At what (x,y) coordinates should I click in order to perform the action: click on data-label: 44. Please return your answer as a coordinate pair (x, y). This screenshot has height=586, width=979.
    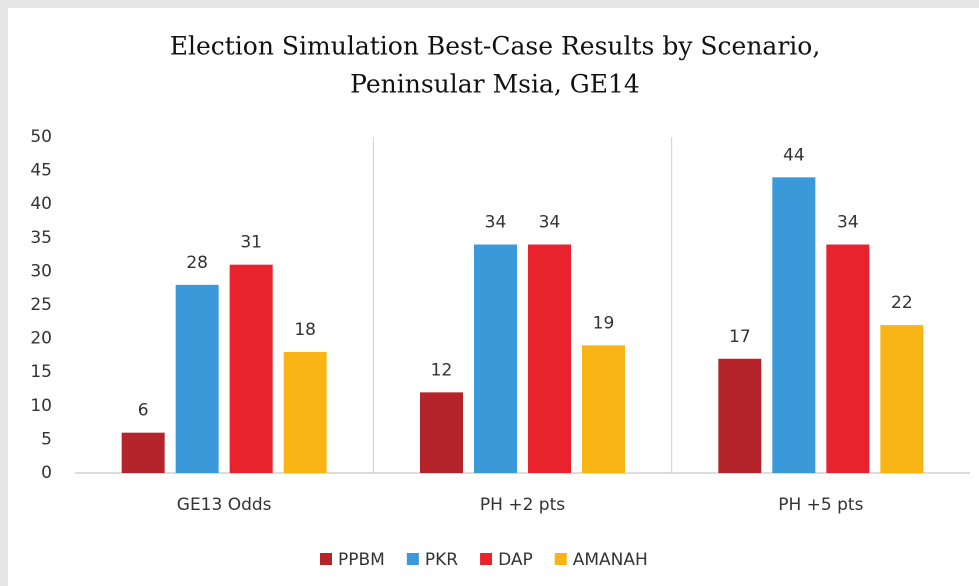
    Looking at the image, I should click on (794, 155).